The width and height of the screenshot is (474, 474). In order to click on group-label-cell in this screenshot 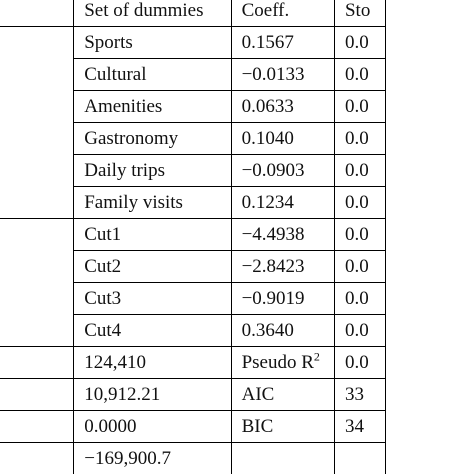, I will do `click(37, 282)`.